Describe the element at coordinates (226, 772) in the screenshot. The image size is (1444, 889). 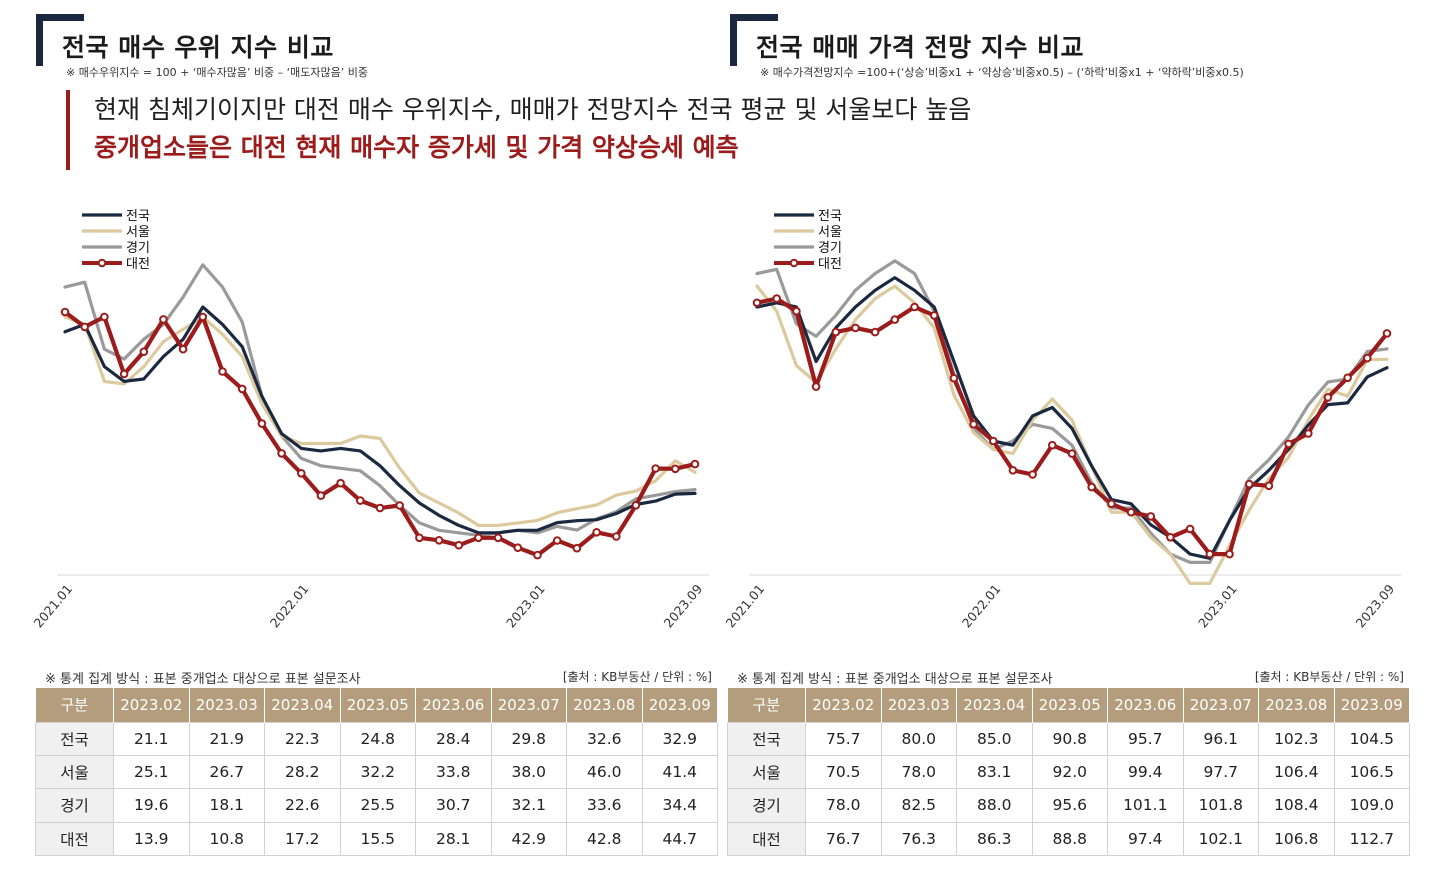
I see `table-cell: 26.7` at that location.